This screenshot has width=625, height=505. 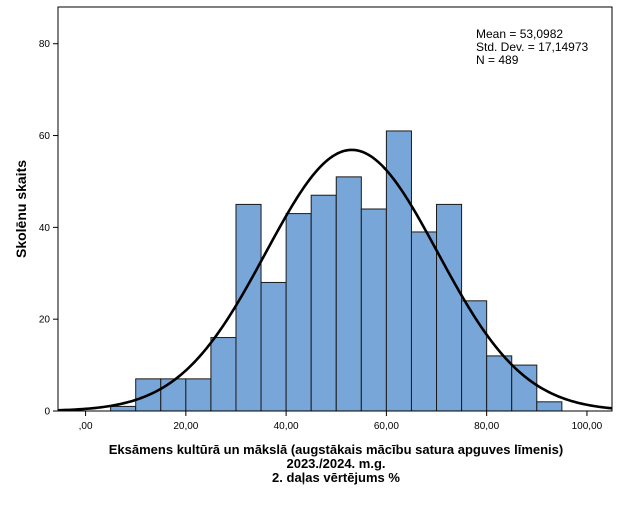 I want to click on stats-annotation-line: Std. Dev. = 17,14973, so click(x=532, y=47).